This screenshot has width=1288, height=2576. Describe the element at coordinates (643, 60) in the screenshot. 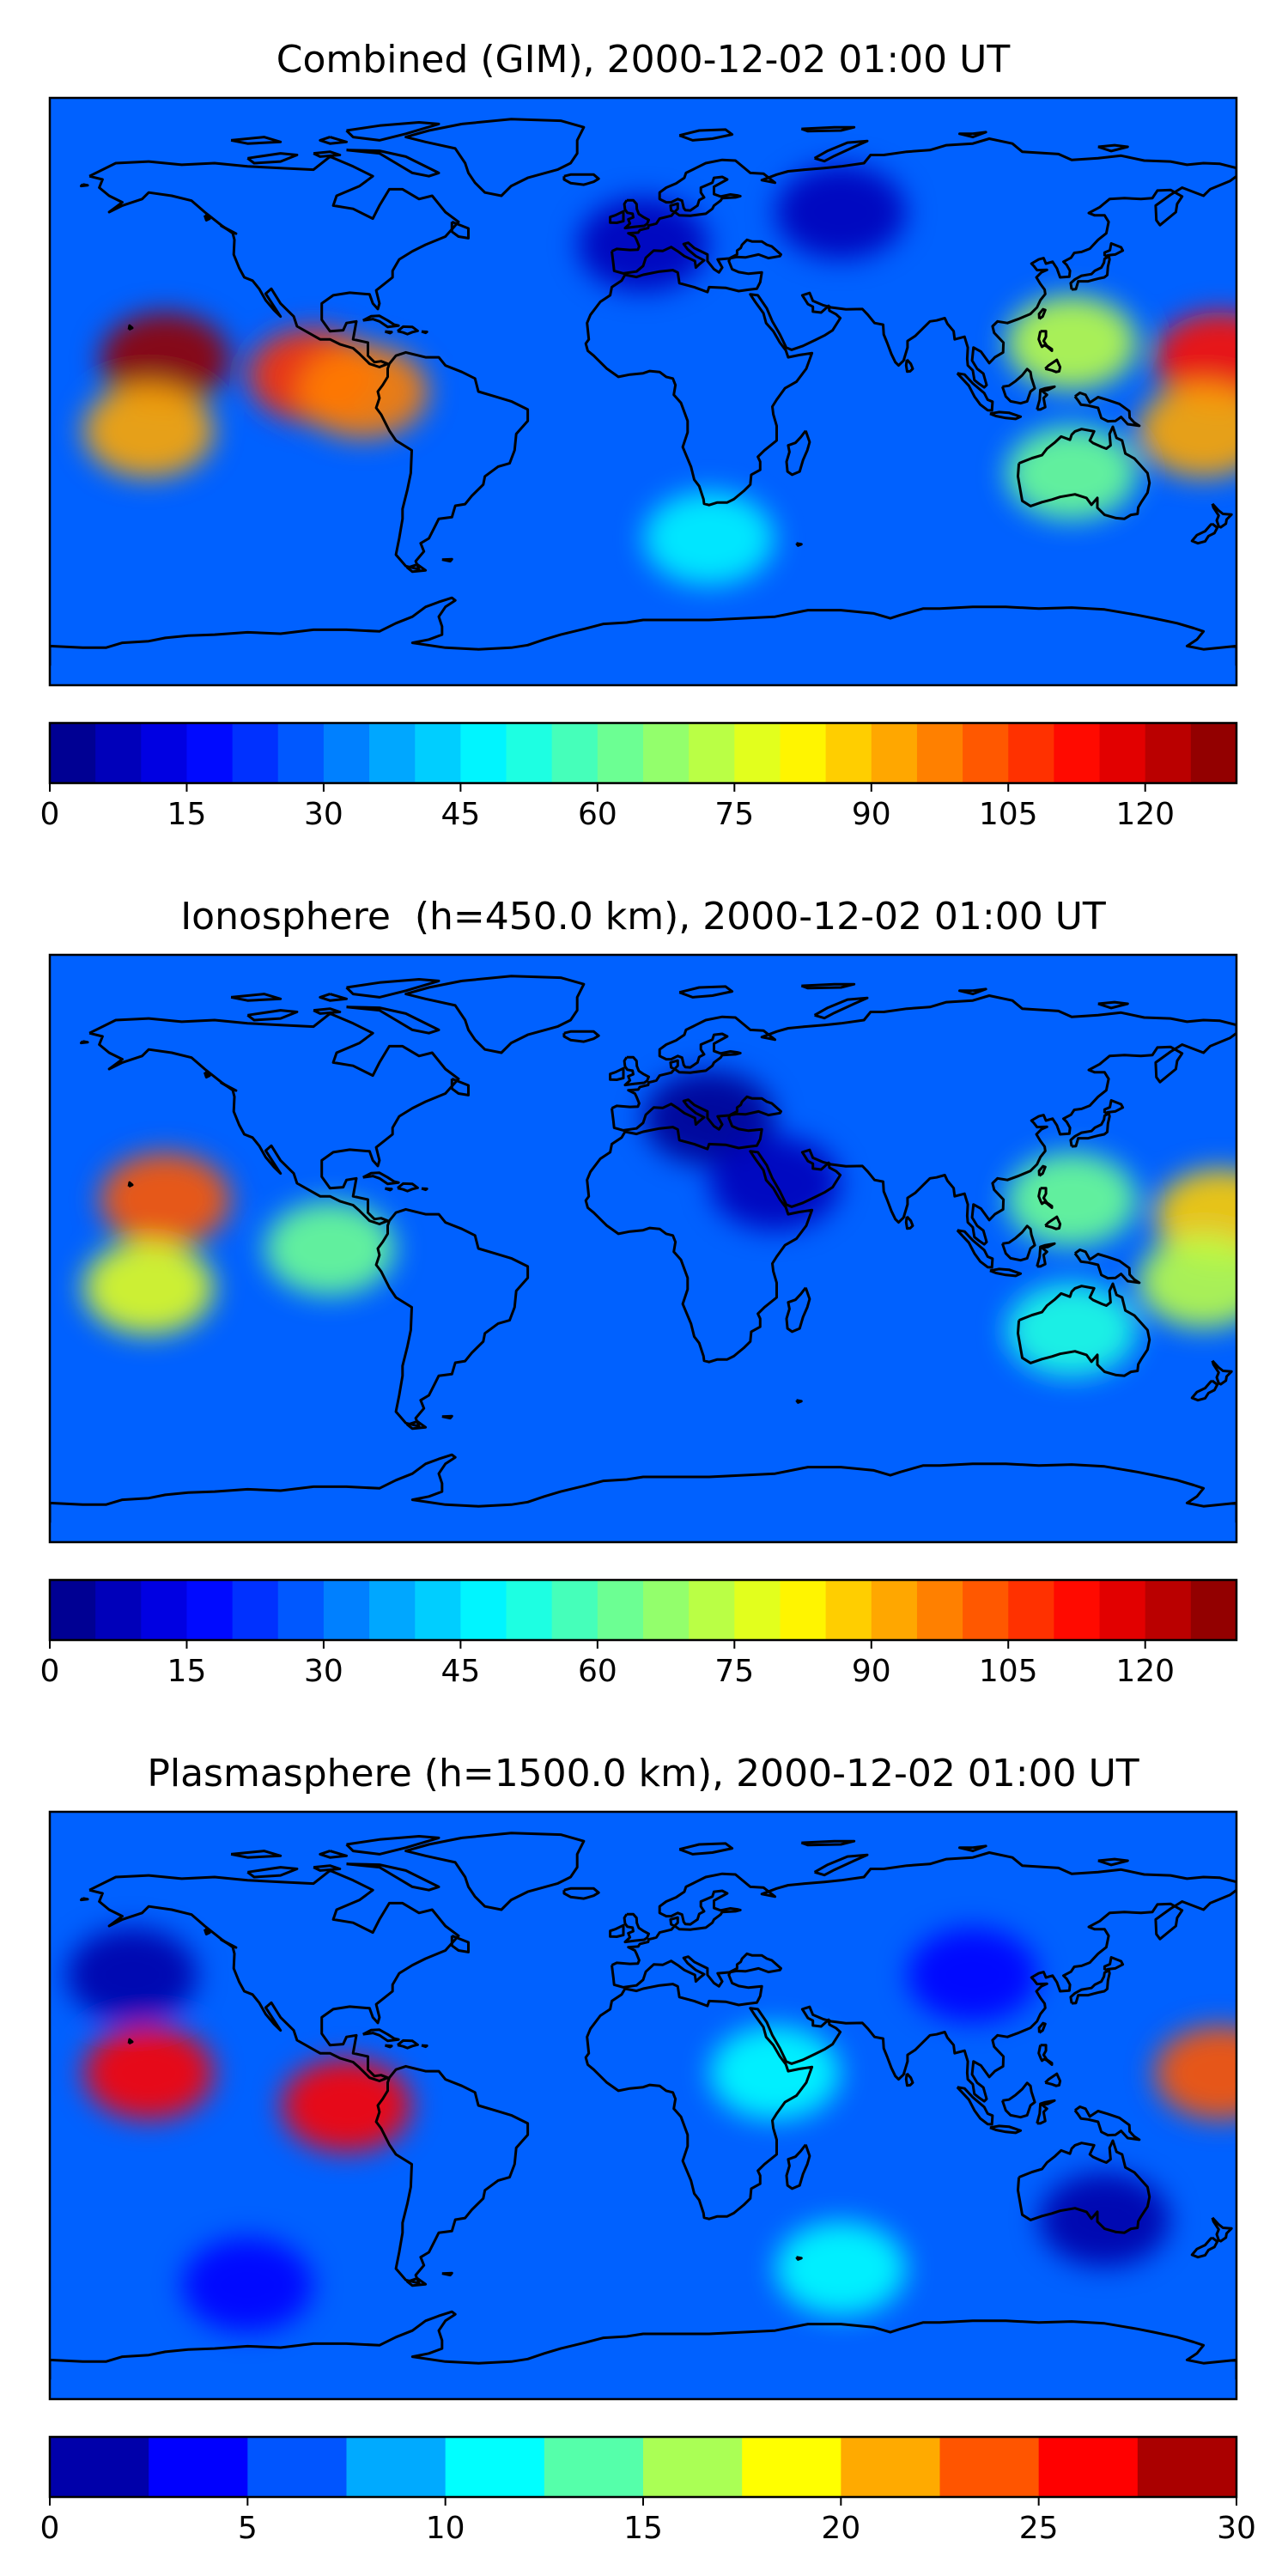

I see `panel-1-title: Combined (GIM), 2000-12-02 01:00 UT` at that location.